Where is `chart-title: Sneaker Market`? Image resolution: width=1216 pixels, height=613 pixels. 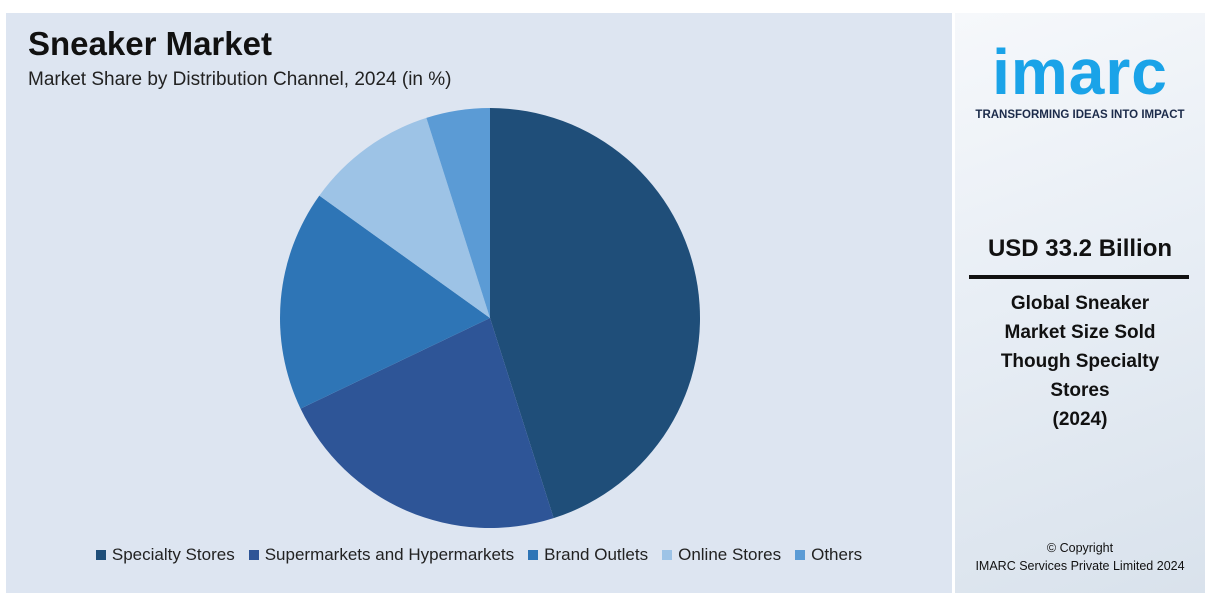
chart-title: Sneaker Market is located at coordinates (150, 43).